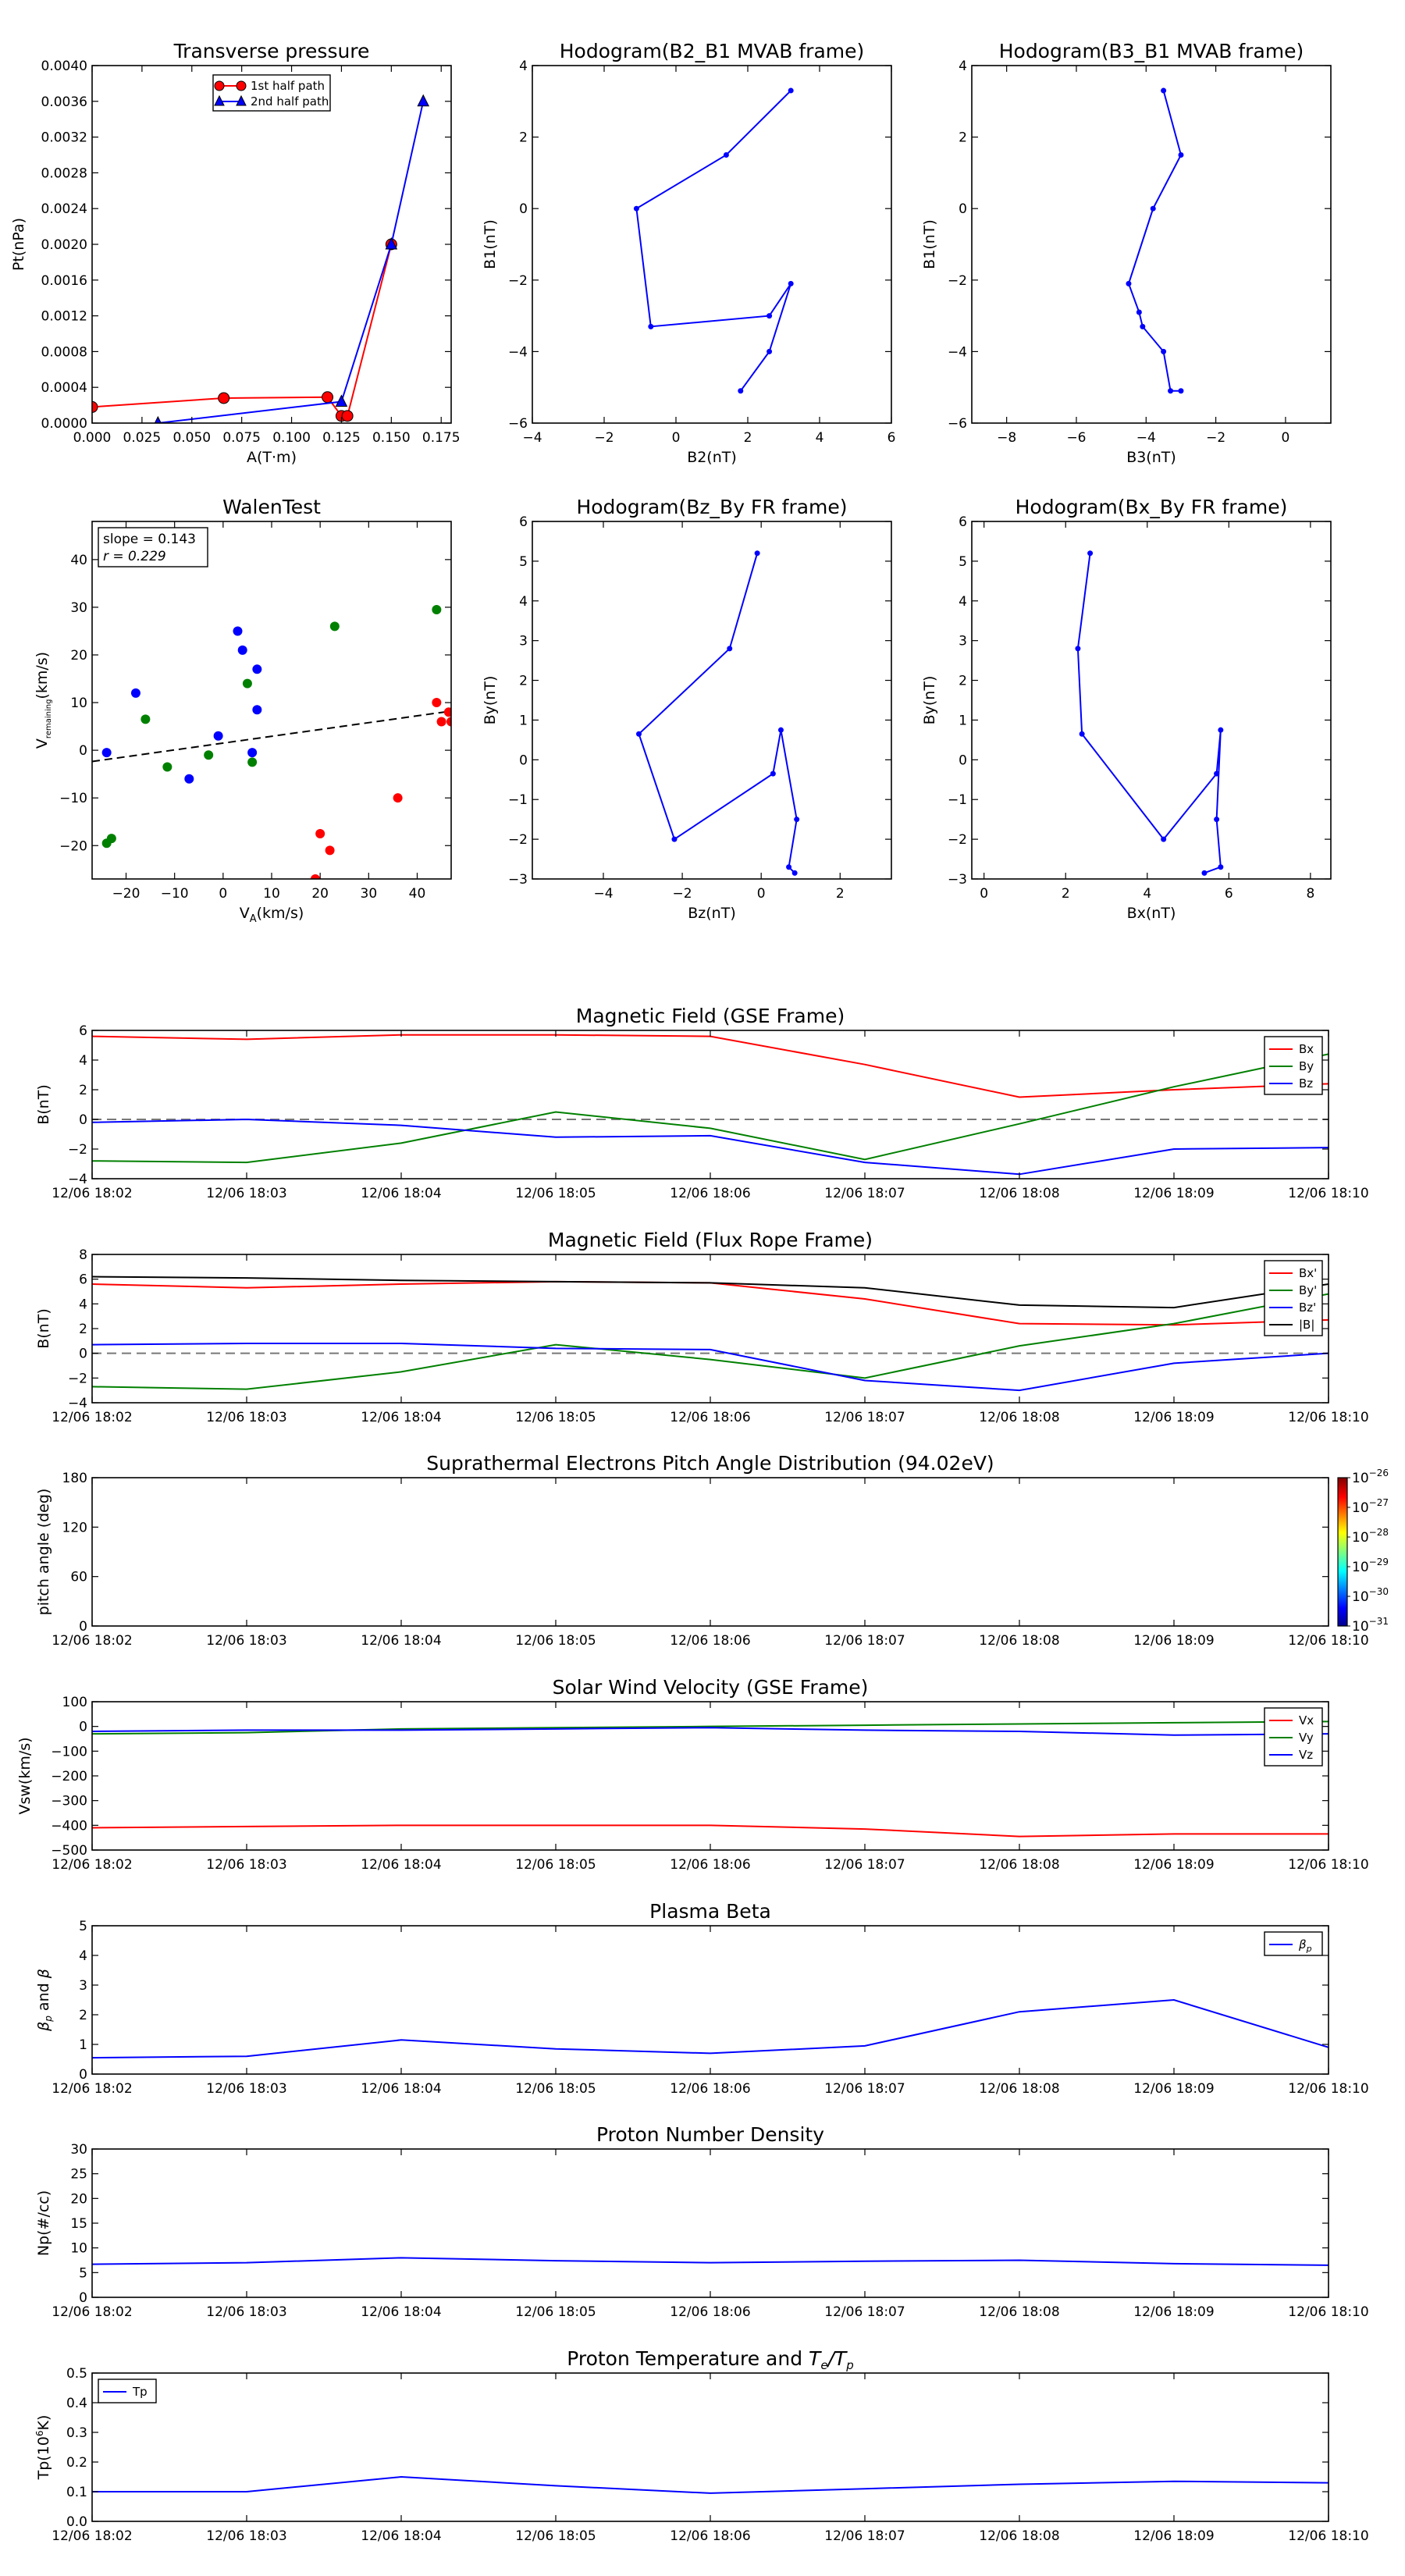  Describe the element at coordinates (135, 556) in the screenshot. I see `annotation-r: r = 0.229` at that location.